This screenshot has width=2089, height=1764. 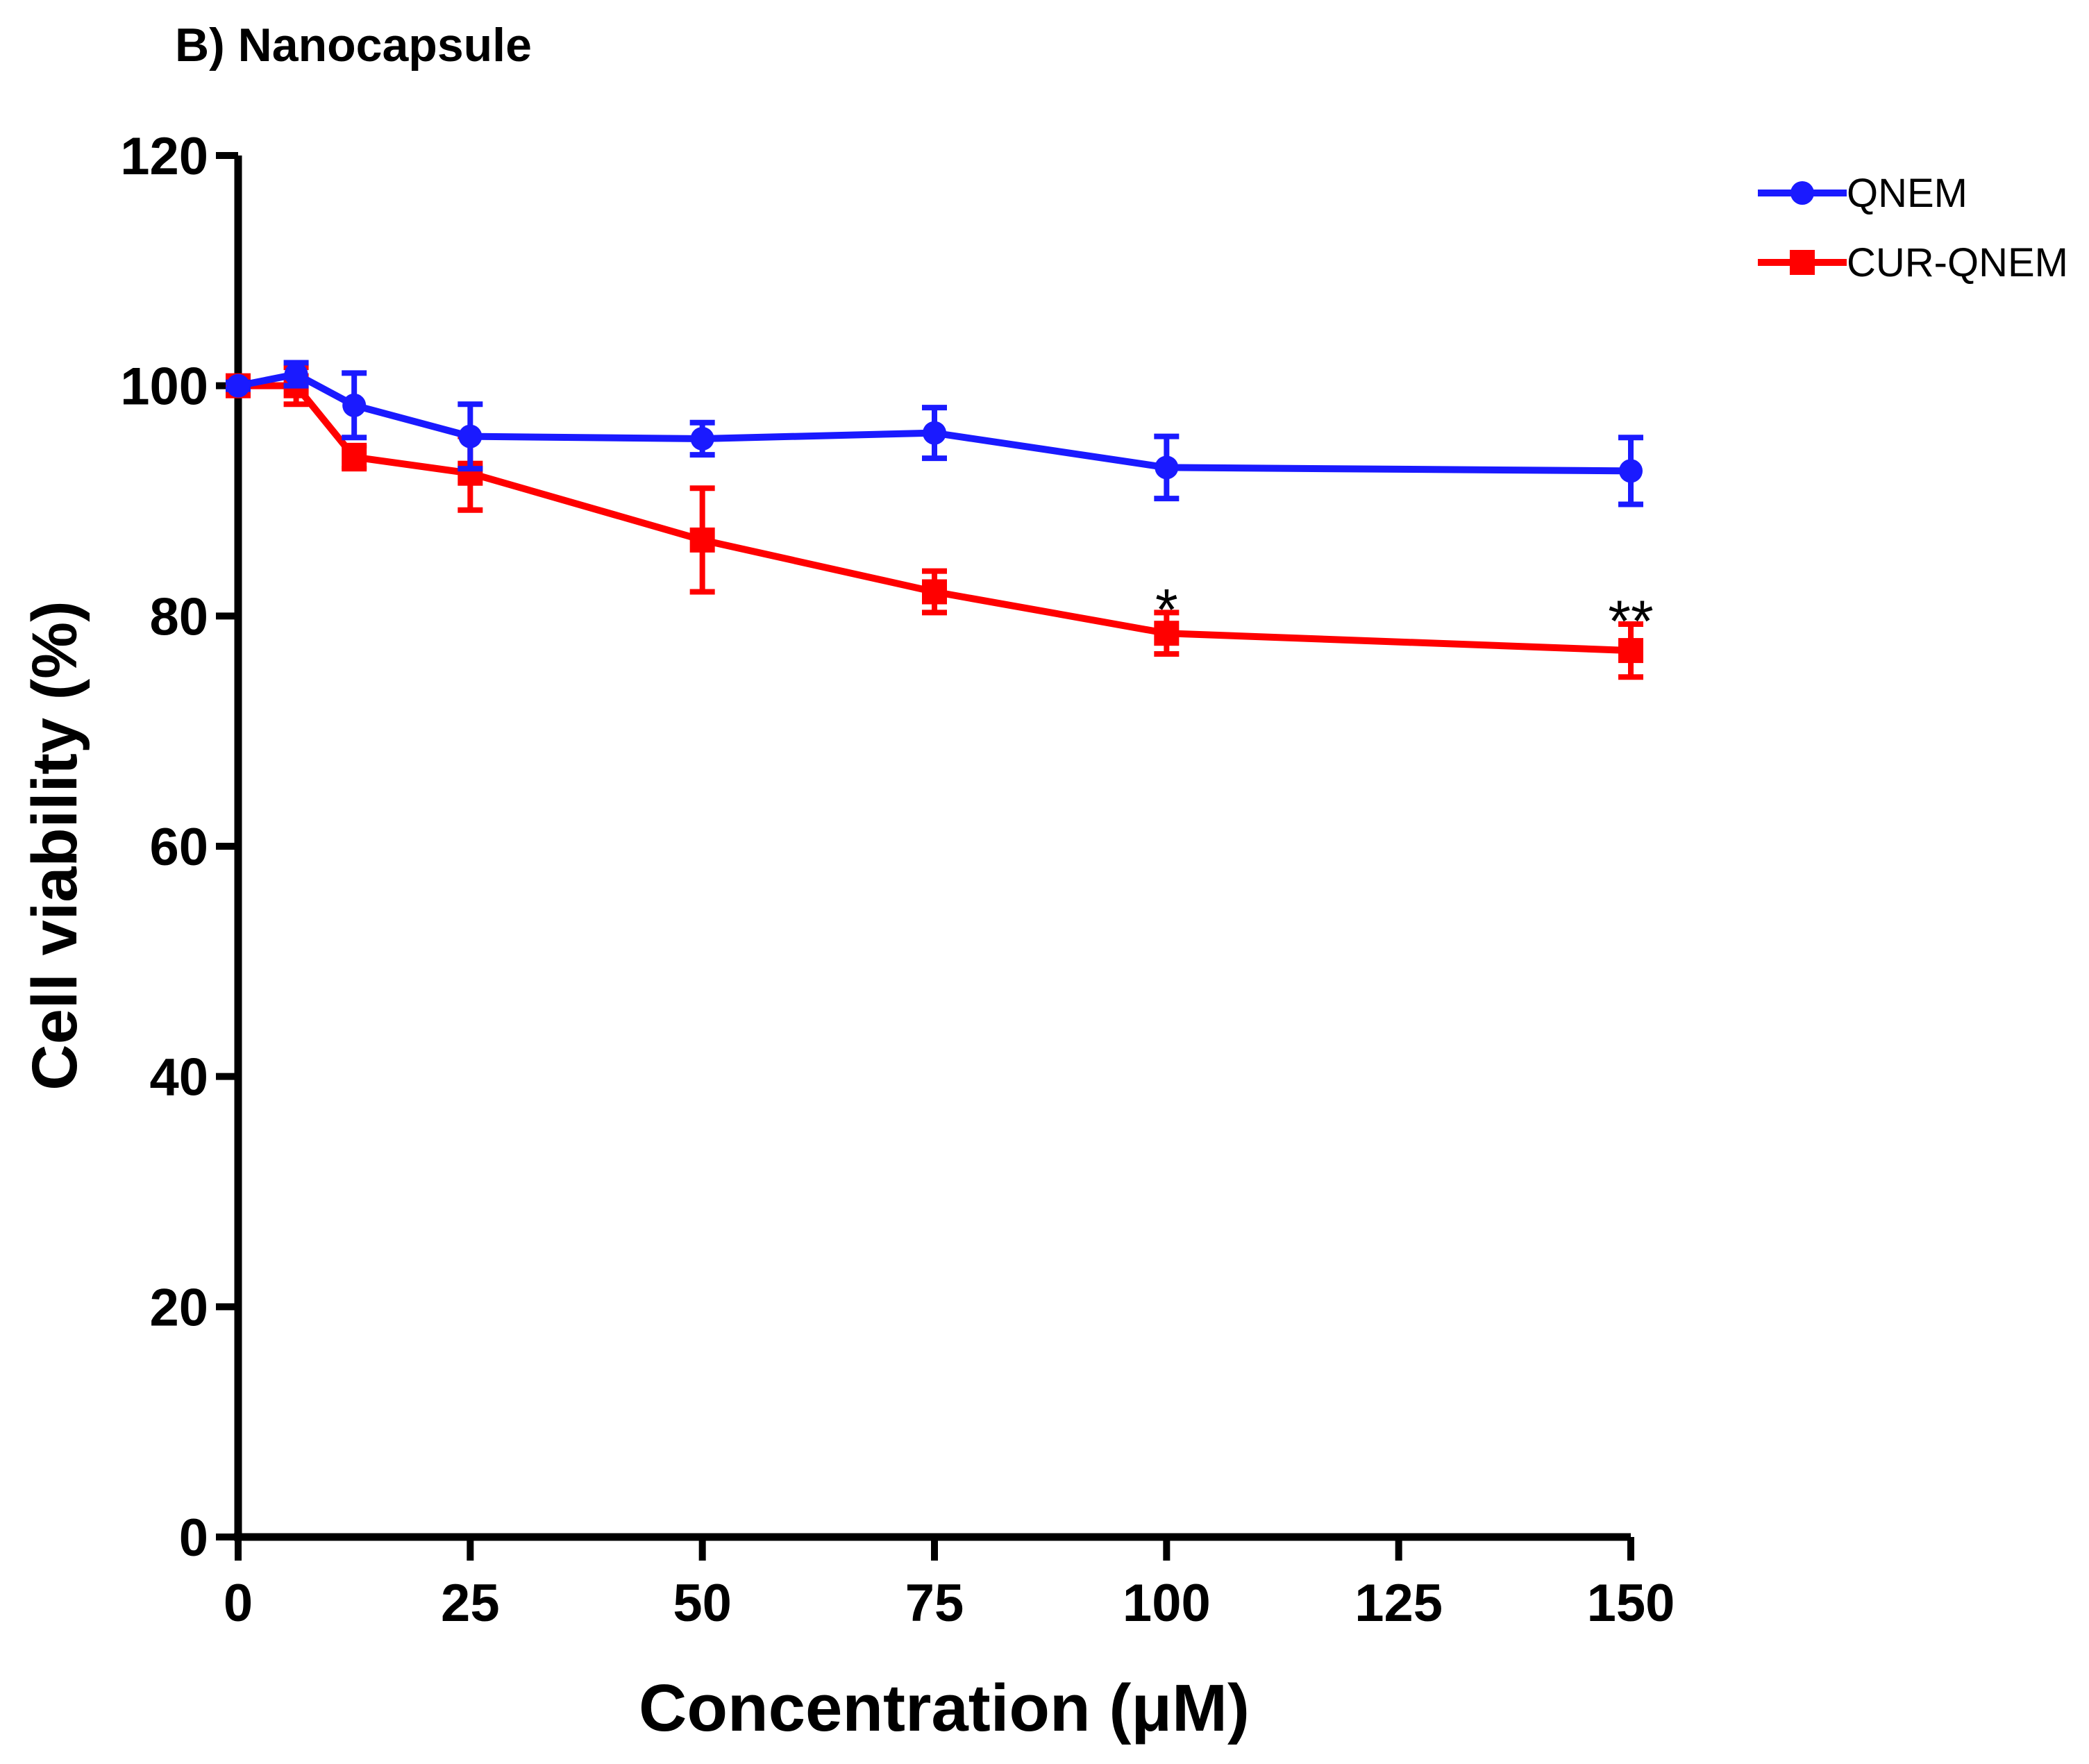 I want to click on legend-label: CUR-QNEM, so click(x=1958, y=262).